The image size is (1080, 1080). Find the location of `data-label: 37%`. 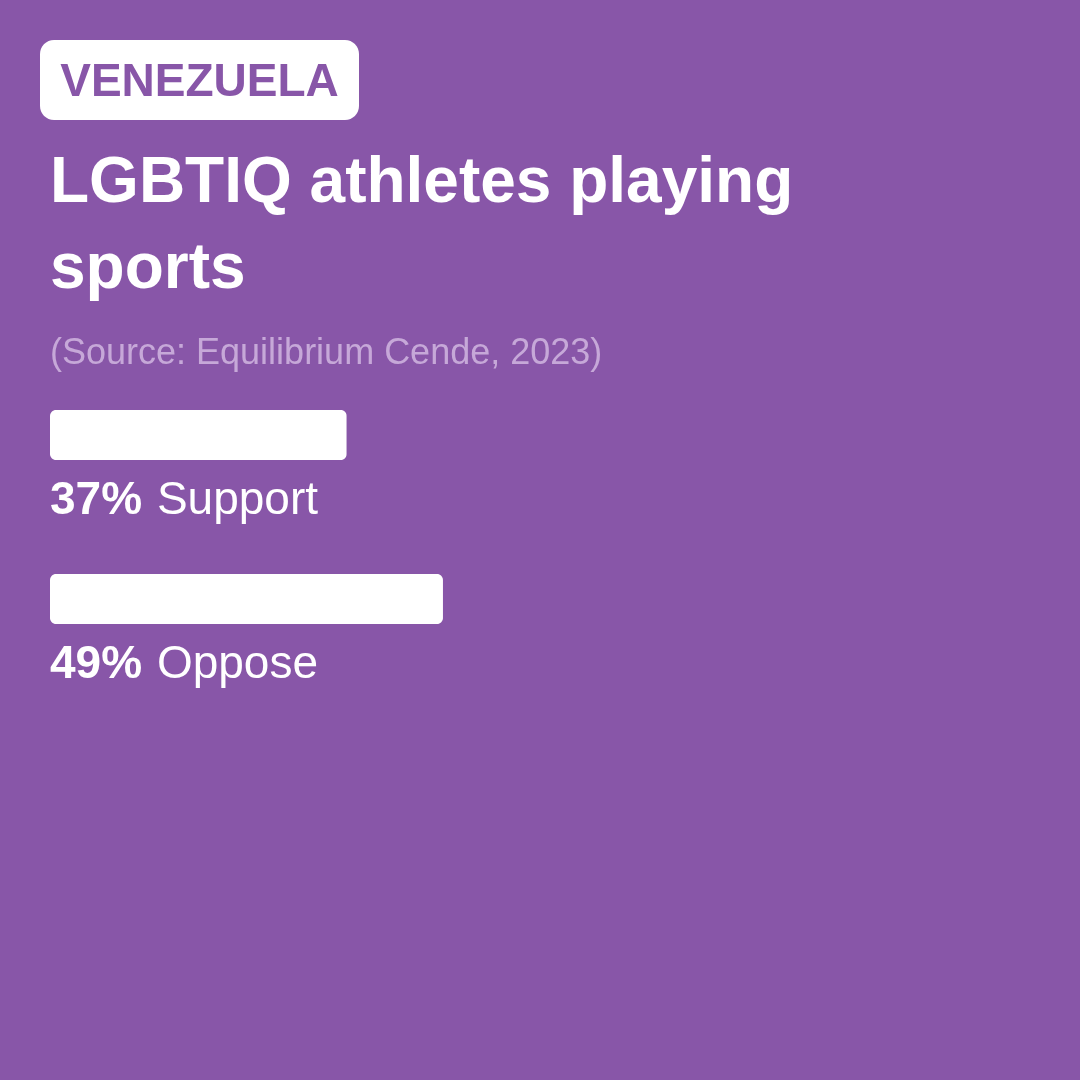

data-label: 37% is located at coordinates (96, 498).